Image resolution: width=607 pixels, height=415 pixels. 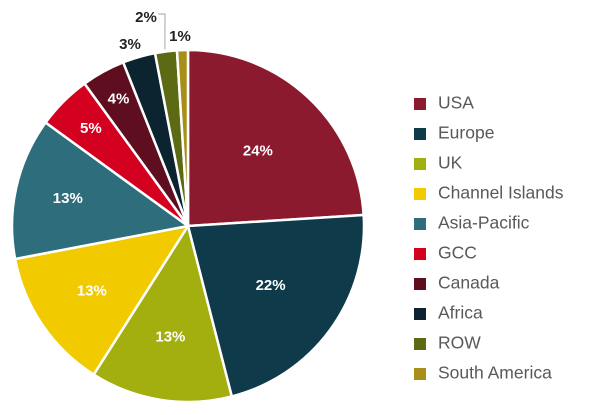 I want to click on slice-label-row: 2%, so click(x=146, y=17).